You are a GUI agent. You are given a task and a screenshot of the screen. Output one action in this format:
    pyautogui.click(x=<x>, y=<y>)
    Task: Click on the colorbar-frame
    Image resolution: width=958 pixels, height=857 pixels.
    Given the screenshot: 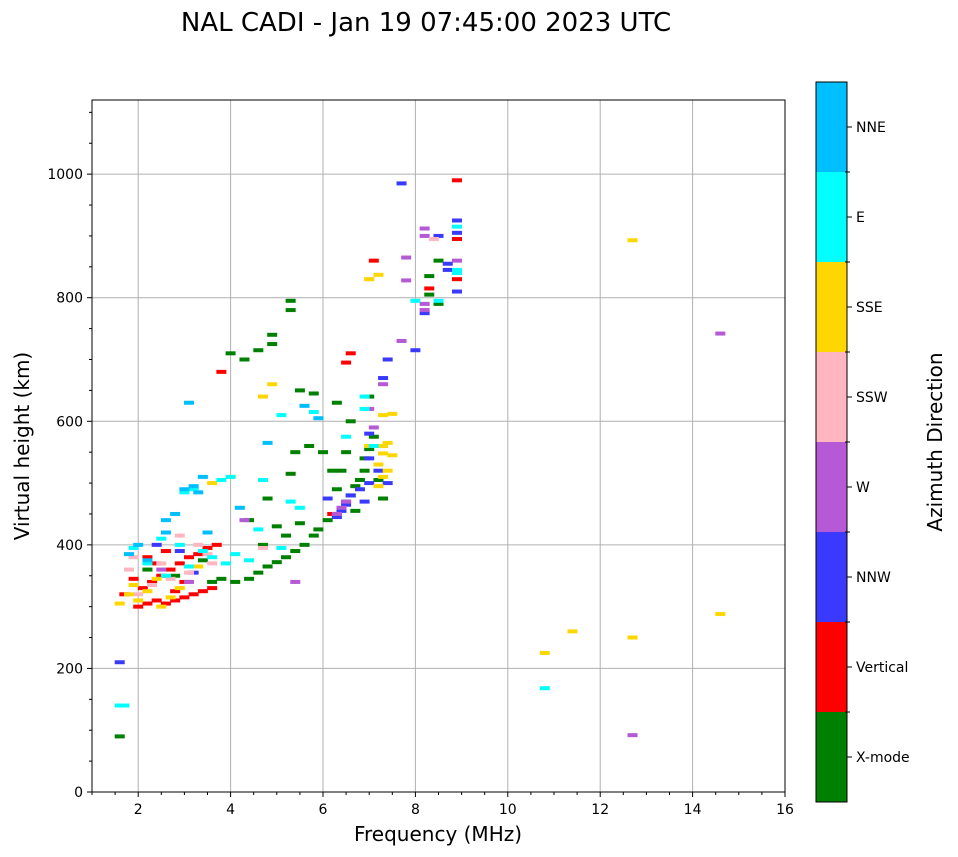 What is the action you would take?
    pyautogui.click(x=831, y=442)
    